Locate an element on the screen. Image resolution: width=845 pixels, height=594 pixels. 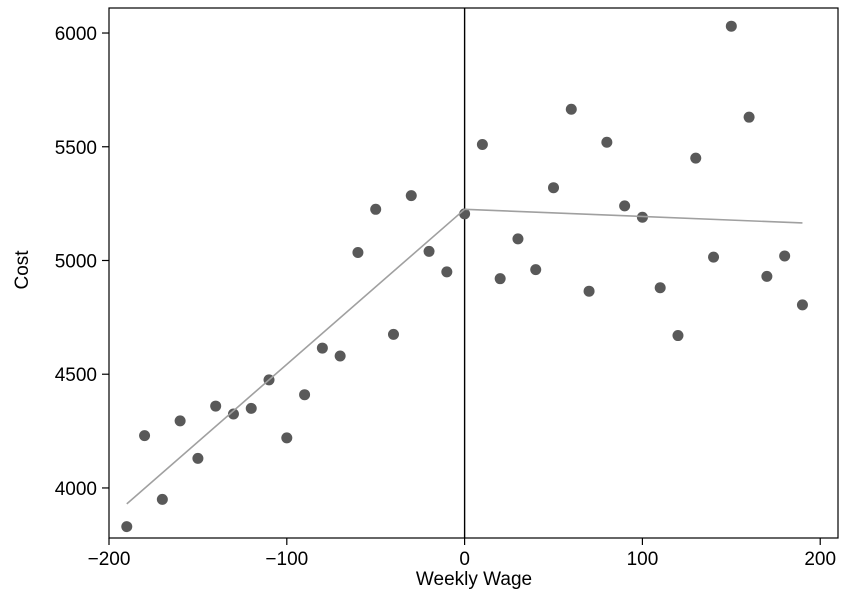
y-tick-label: 4000 is located at coordinates (76, 489).